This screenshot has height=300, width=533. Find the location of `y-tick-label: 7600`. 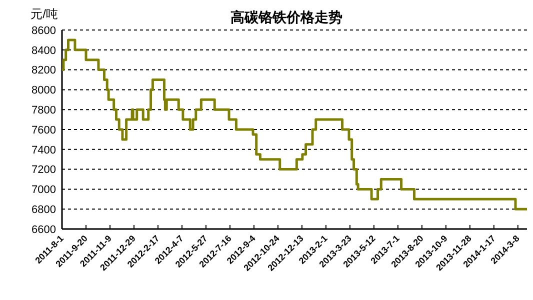

y-tick-label: 7600 is located at coordinates (44, 130).